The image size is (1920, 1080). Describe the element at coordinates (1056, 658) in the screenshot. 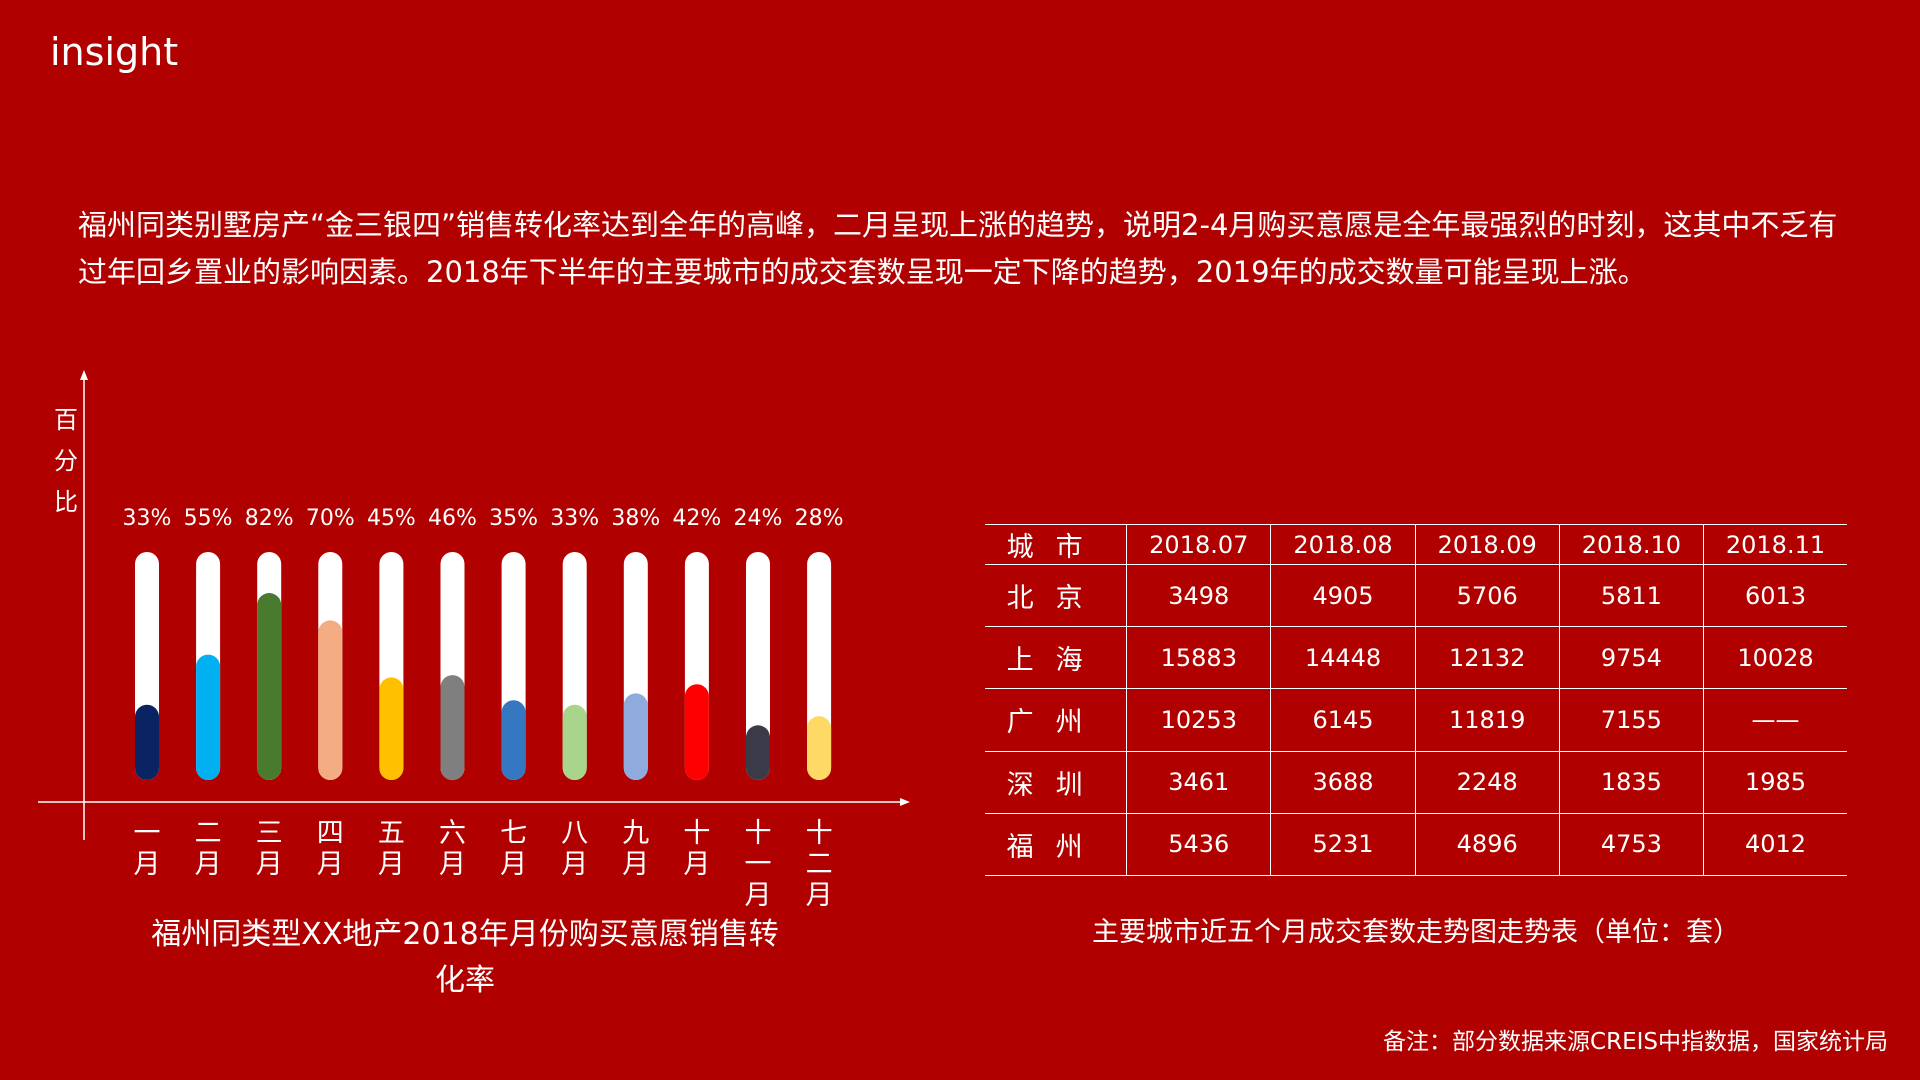

I see `city-name: 上海` at that location.